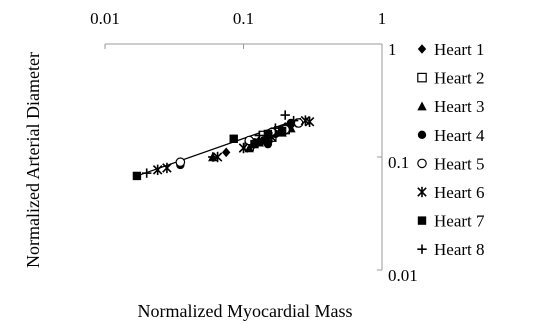 Image resolution: width=548 pixels, height=324 pixels. I want to click on legend-label: Heart 5, so click(459, 163).